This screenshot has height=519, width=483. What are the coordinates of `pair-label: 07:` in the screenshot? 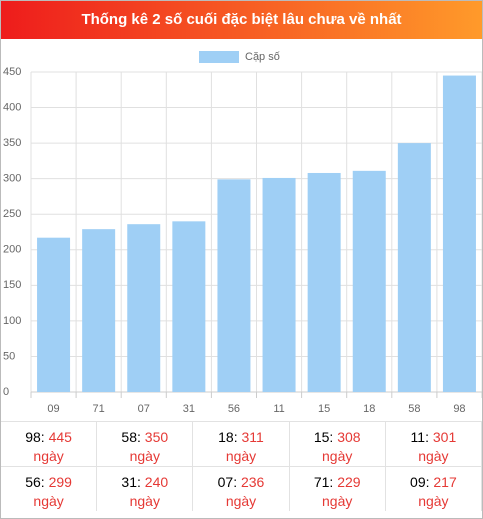 It's located at (227, 482).